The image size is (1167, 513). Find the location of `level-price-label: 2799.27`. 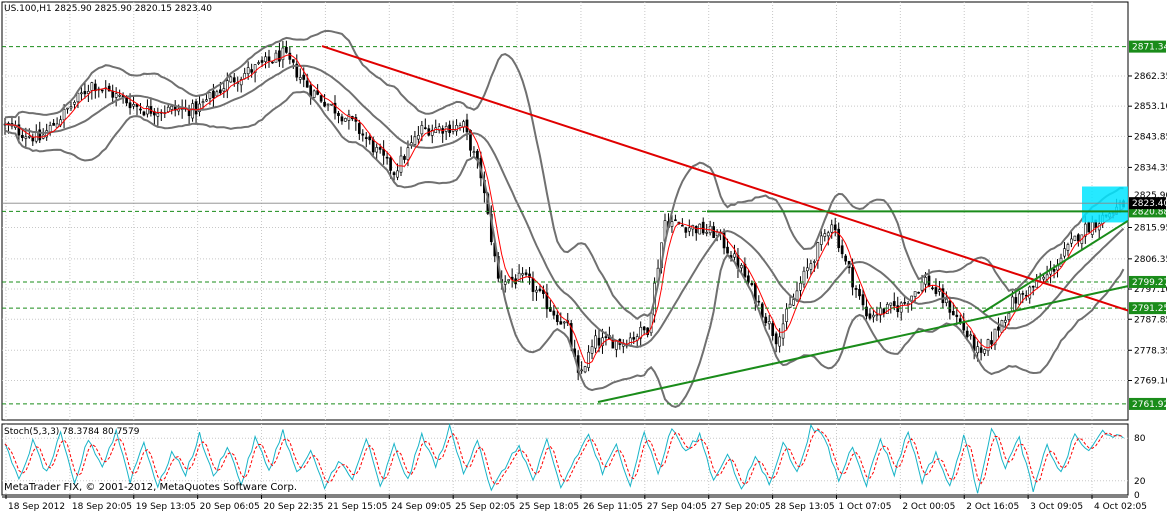

level-price-label: 2799.27 is located at coordinates (1149, 283).